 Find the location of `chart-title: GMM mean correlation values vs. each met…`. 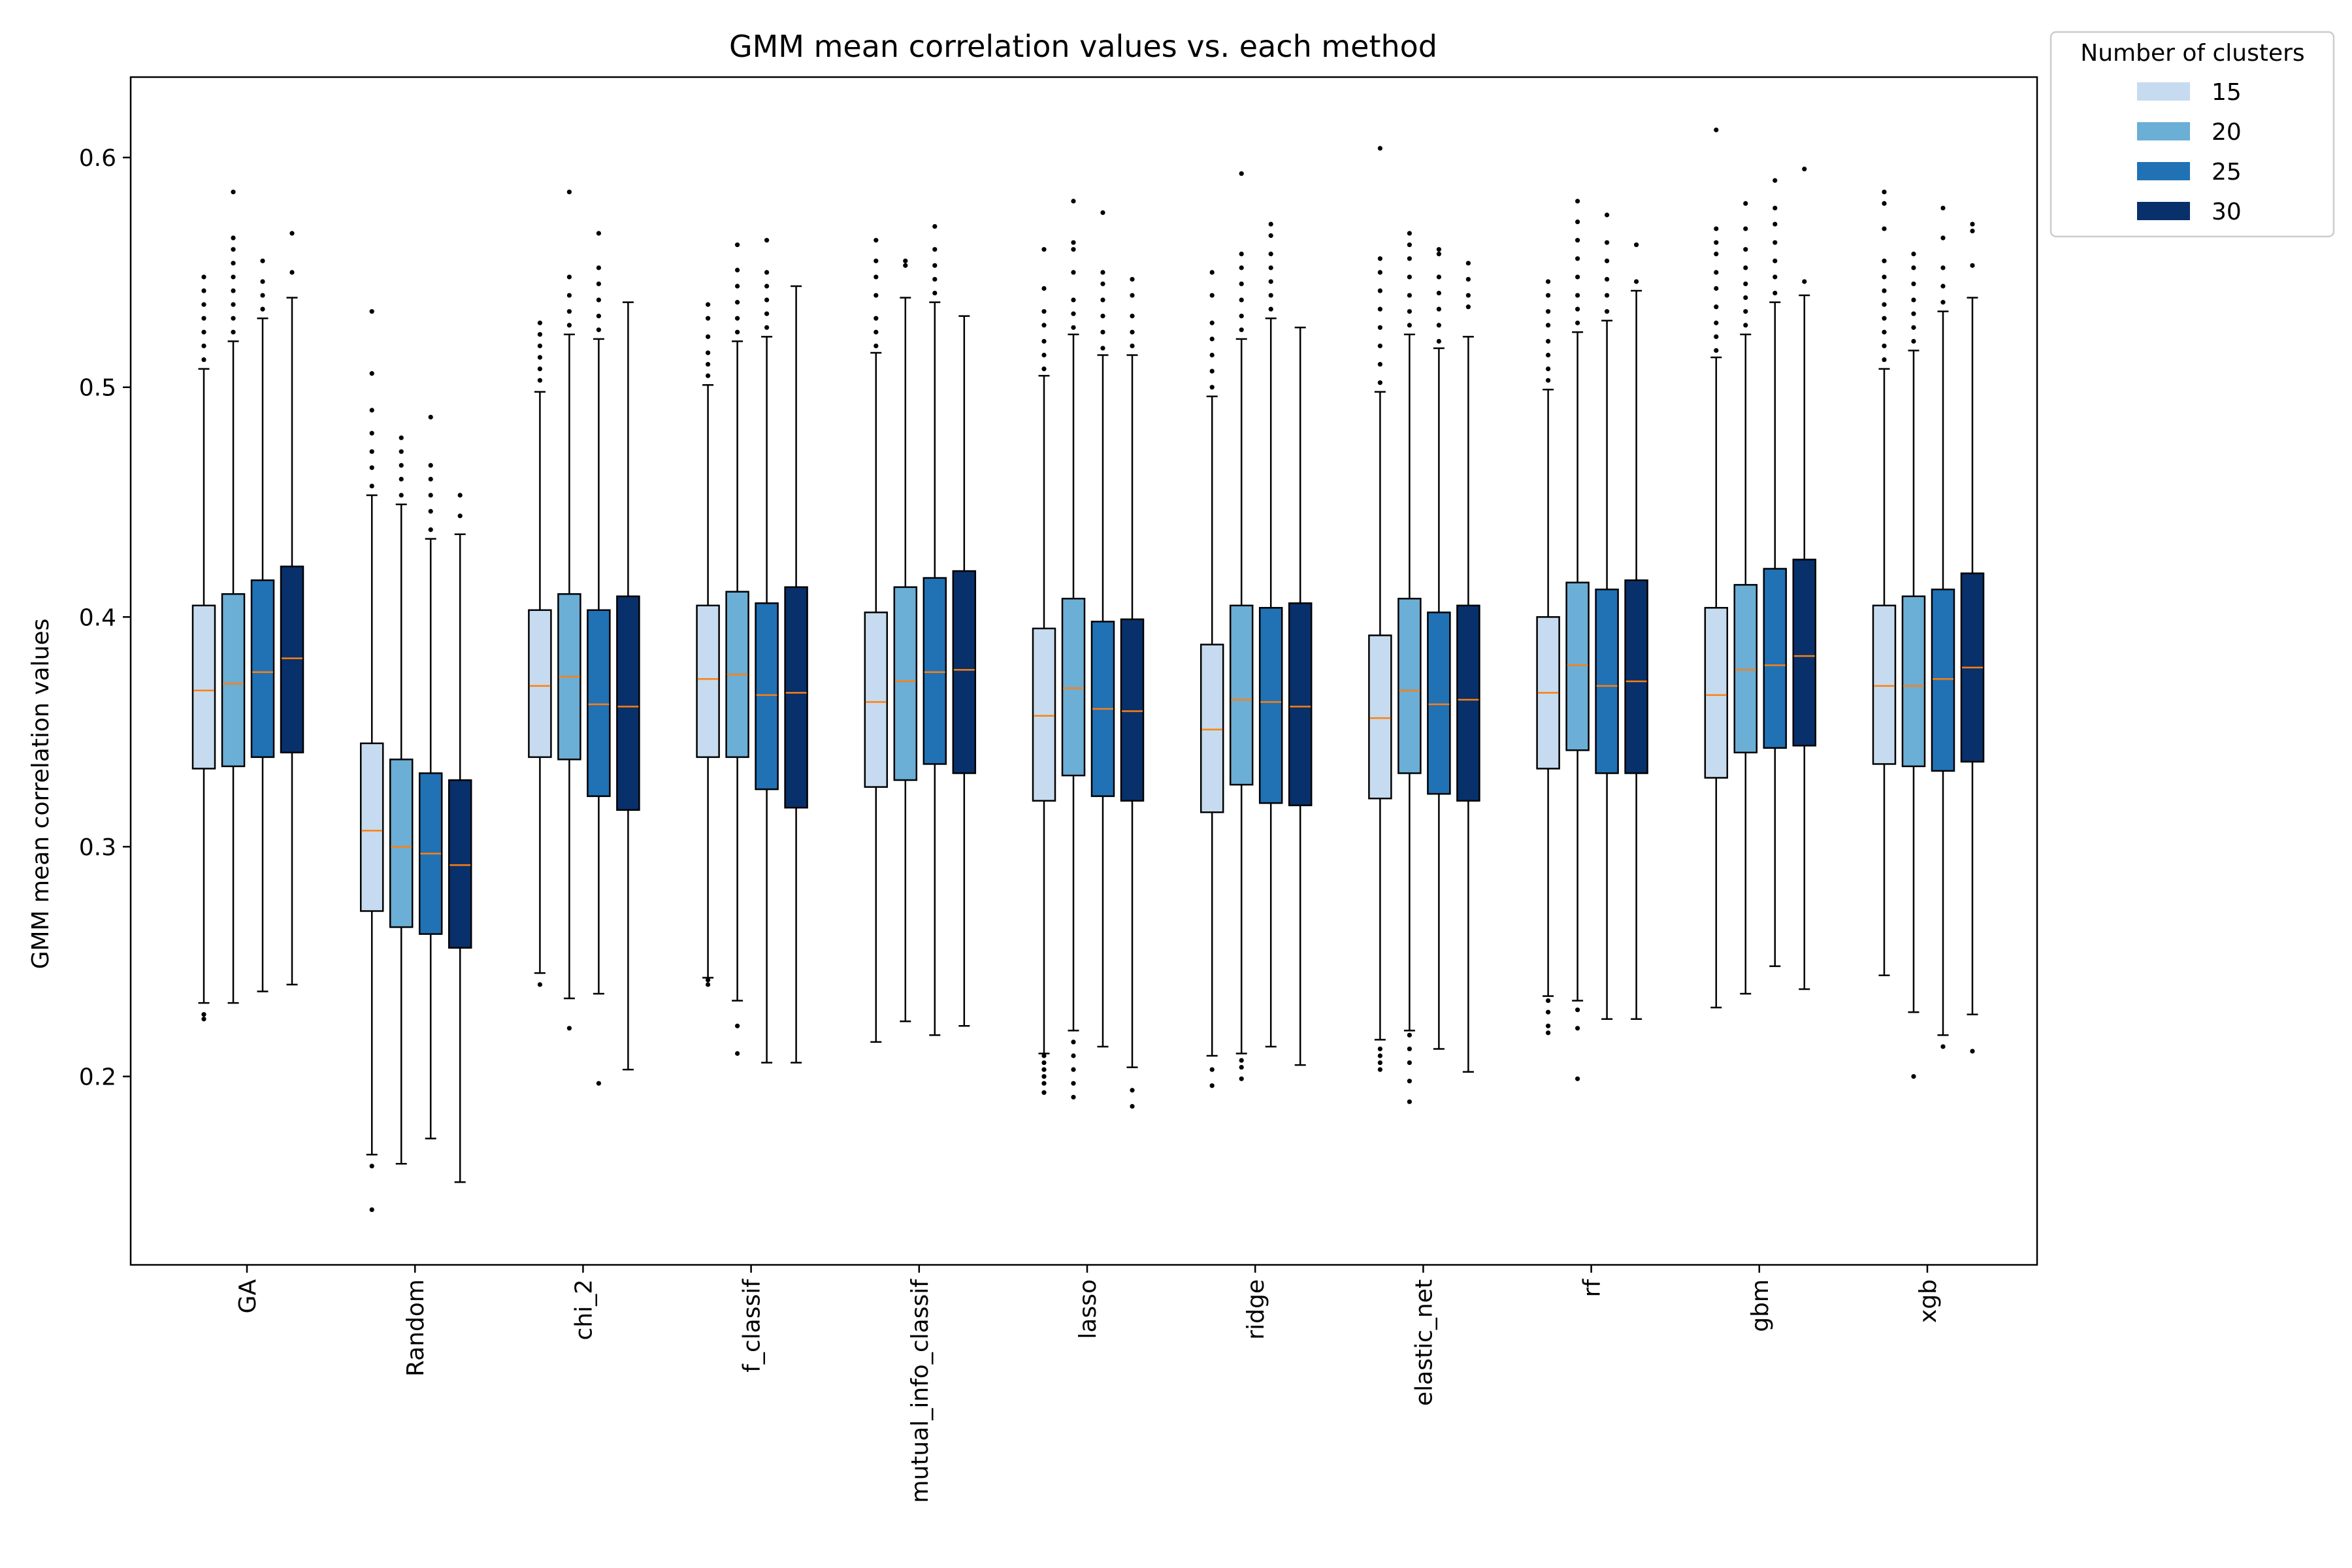

chart-title: GMM mean correlation values vs. each met… is located at coordinates (1083, 46).